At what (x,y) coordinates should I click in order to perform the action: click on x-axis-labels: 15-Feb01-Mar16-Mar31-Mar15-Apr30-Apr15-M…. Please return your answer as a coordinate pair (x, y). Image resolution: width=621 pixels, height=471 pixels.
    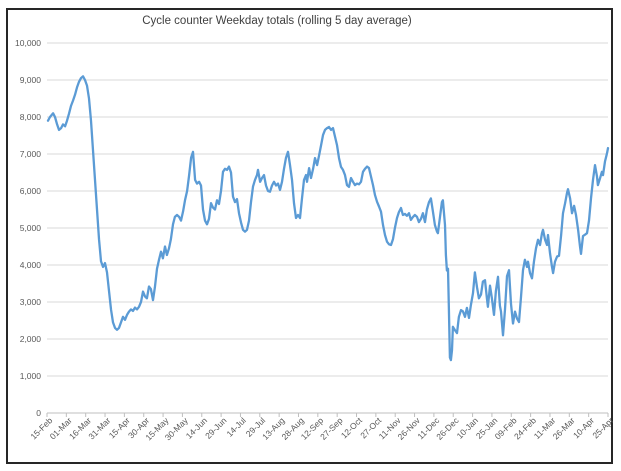
    Looking at the image, I should click on (321, 429).